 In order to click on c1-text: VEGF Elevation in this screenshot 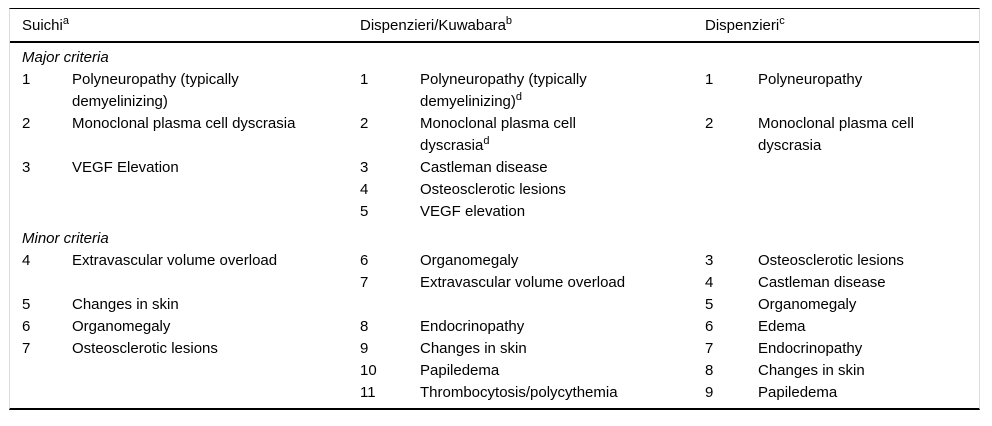, I will do `click(125, 167)`.